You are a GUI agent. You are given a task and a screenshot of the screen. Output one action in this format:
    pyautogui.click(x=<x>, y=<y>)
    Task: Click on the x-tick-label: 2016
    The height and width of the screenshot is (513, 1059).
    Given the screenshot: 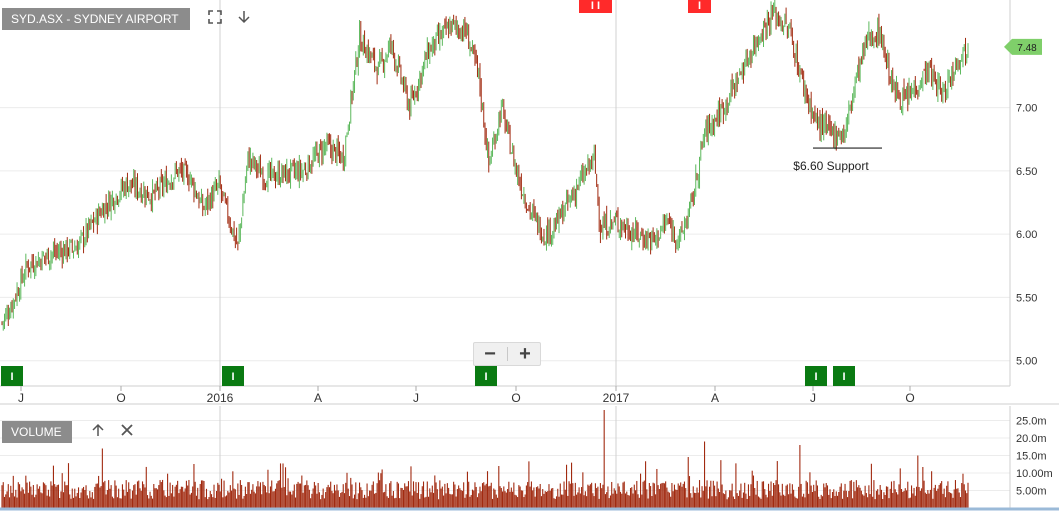 What is the action you would take?
    pyautogui.click(x=220, y=398)
    